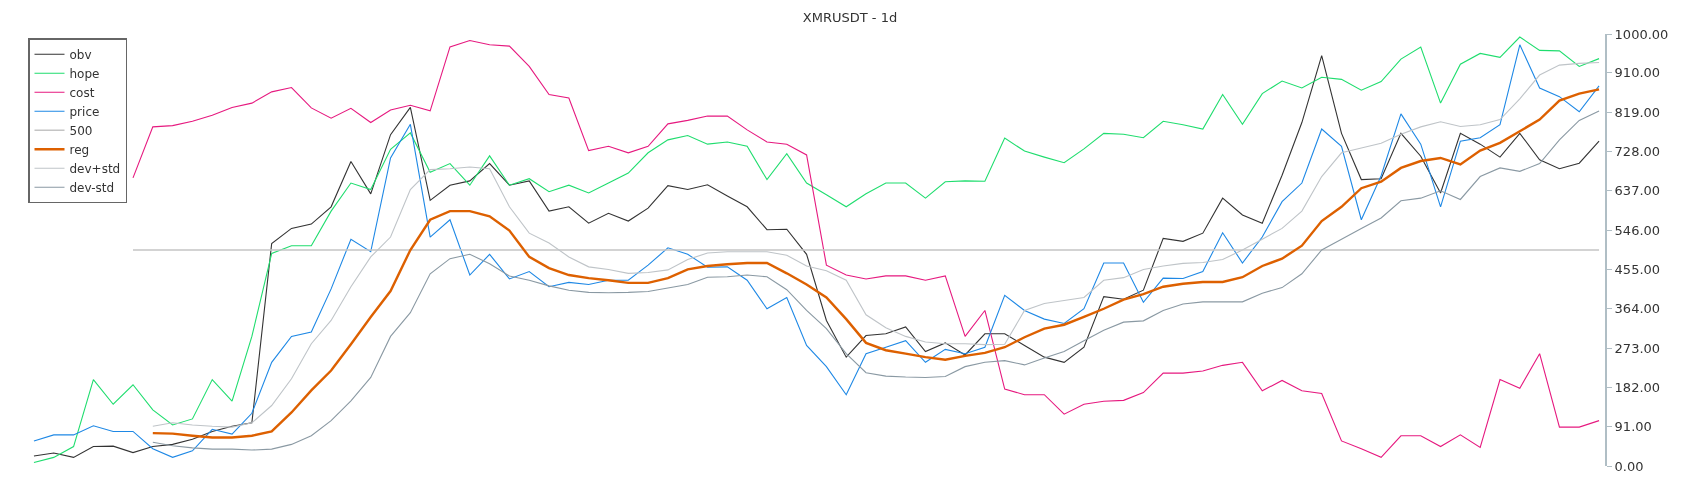  What do you see at coordinates (1637, 387) in the screenshot?
I see `y-tick-label: 182.00` at bounding box center [1637, 387].